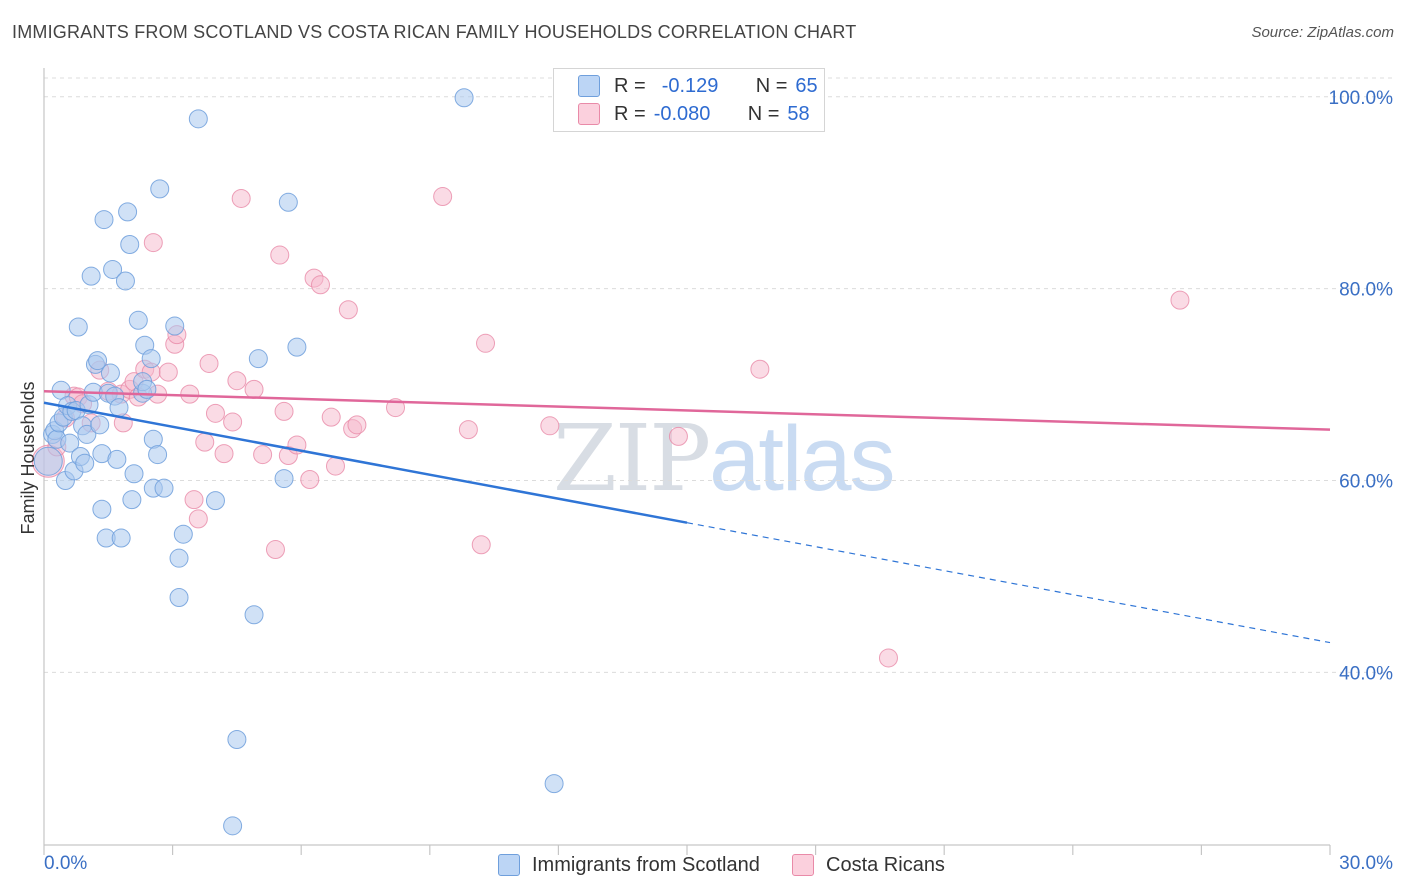 This screenshot has height=892, width=1406. Describe the element at coordinates (806, 85) in the screenshot. I see `legend-n-value: 65` at that location.